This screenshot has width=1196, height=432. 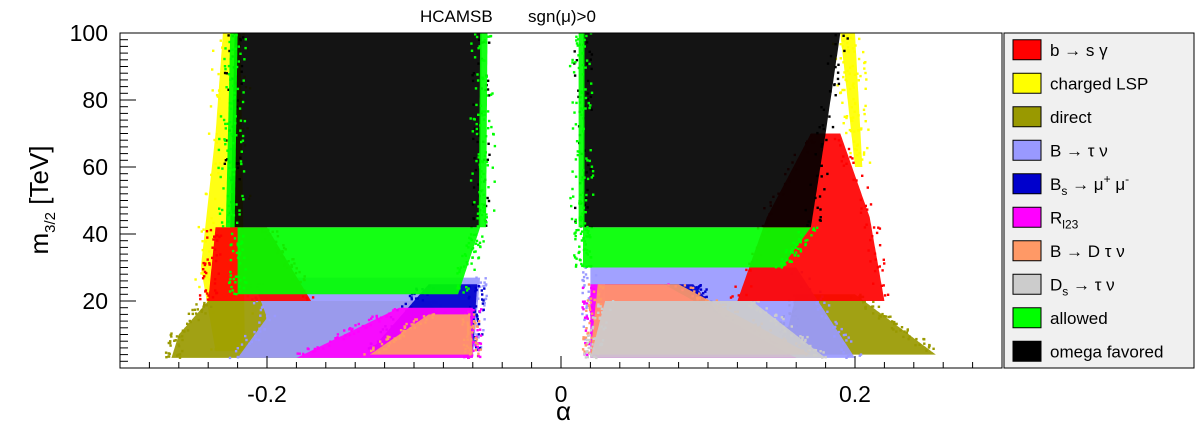 I want to click on region-fill-allowed, so click(x=483, y=130).